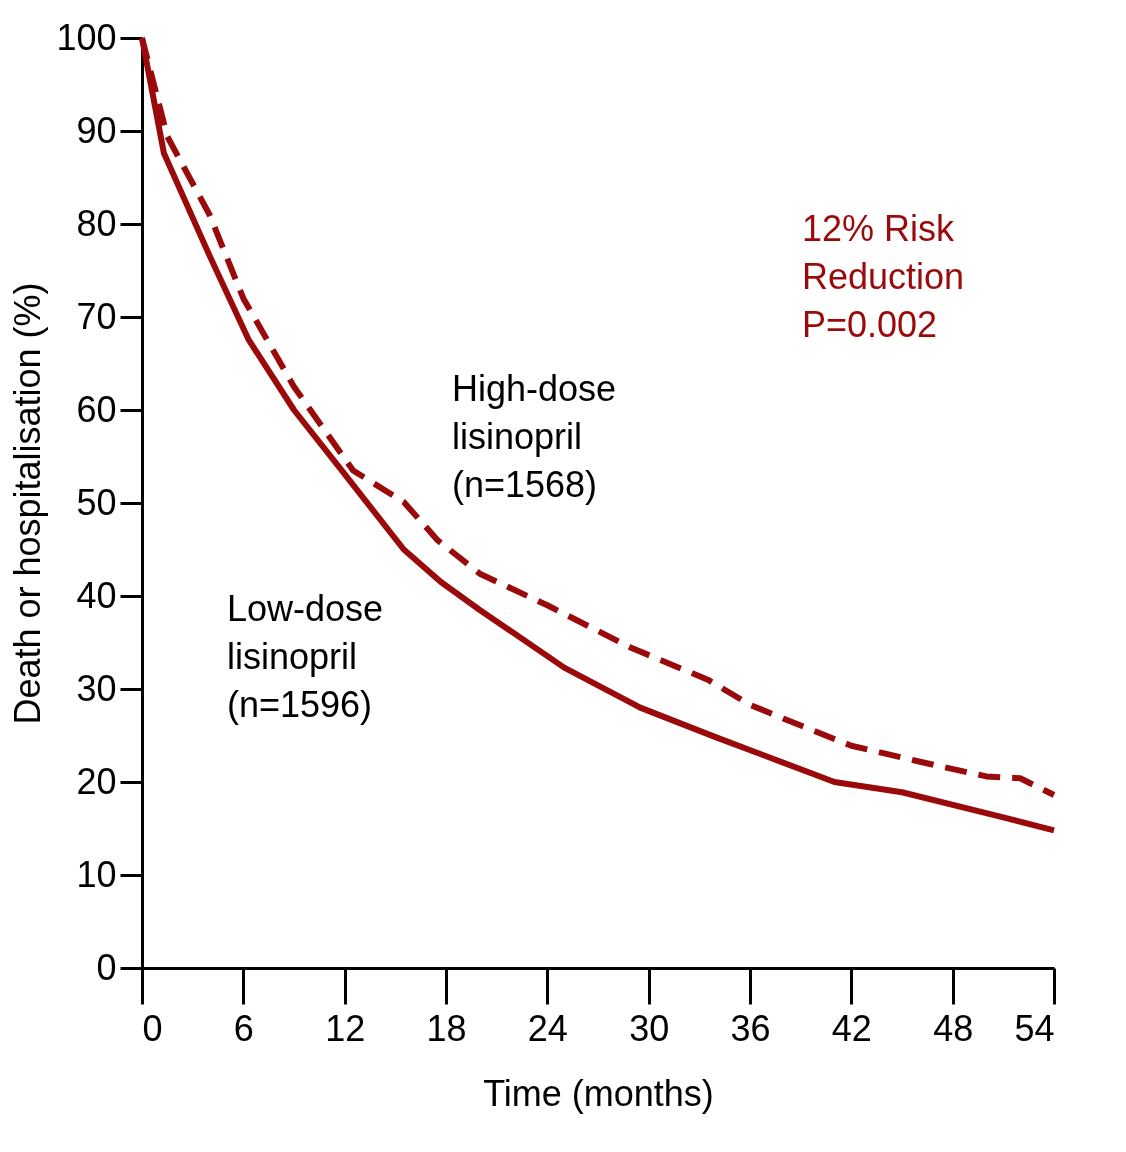 This screenshot has width=1126, height=1152. I want to click on y-axis-title: Death or hospitalisation (%), so click(28, 503).